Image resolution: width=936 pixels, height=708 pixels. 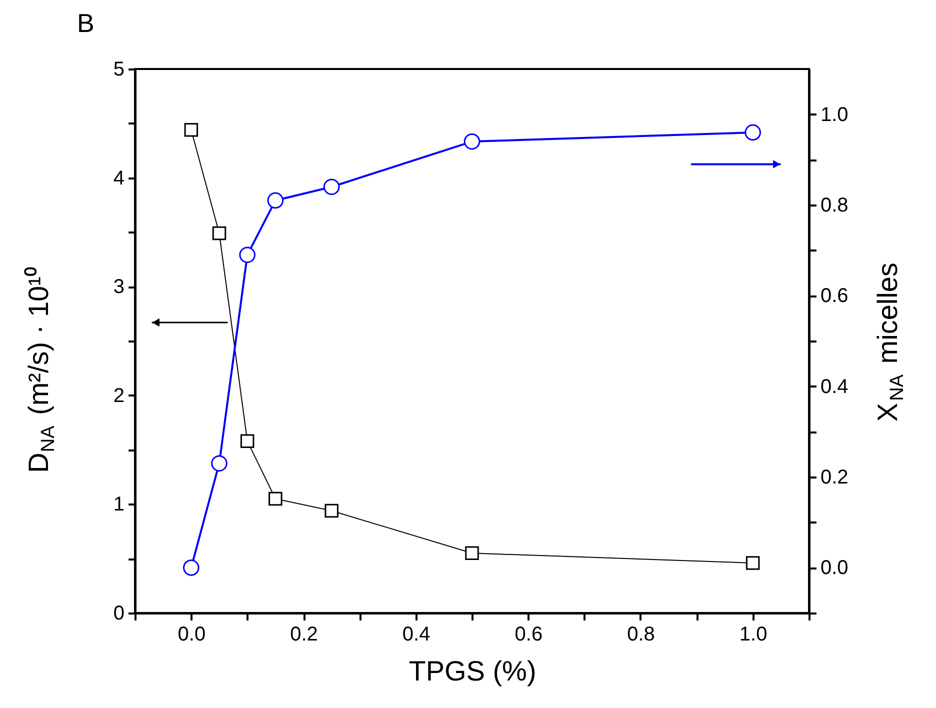 I want to click on y2-tick-label: 0.0, so click(x=834, y=568).